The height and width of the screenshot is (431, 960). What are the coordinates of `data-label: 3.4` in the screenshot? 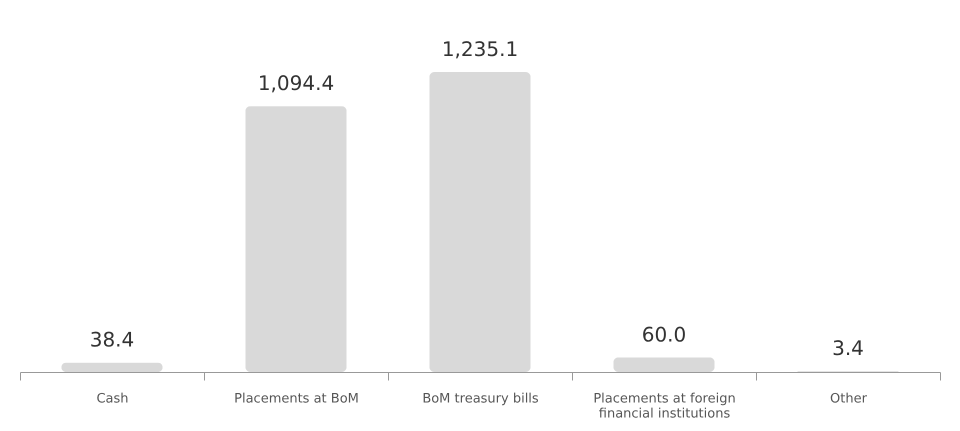 It's located at (848, 348).